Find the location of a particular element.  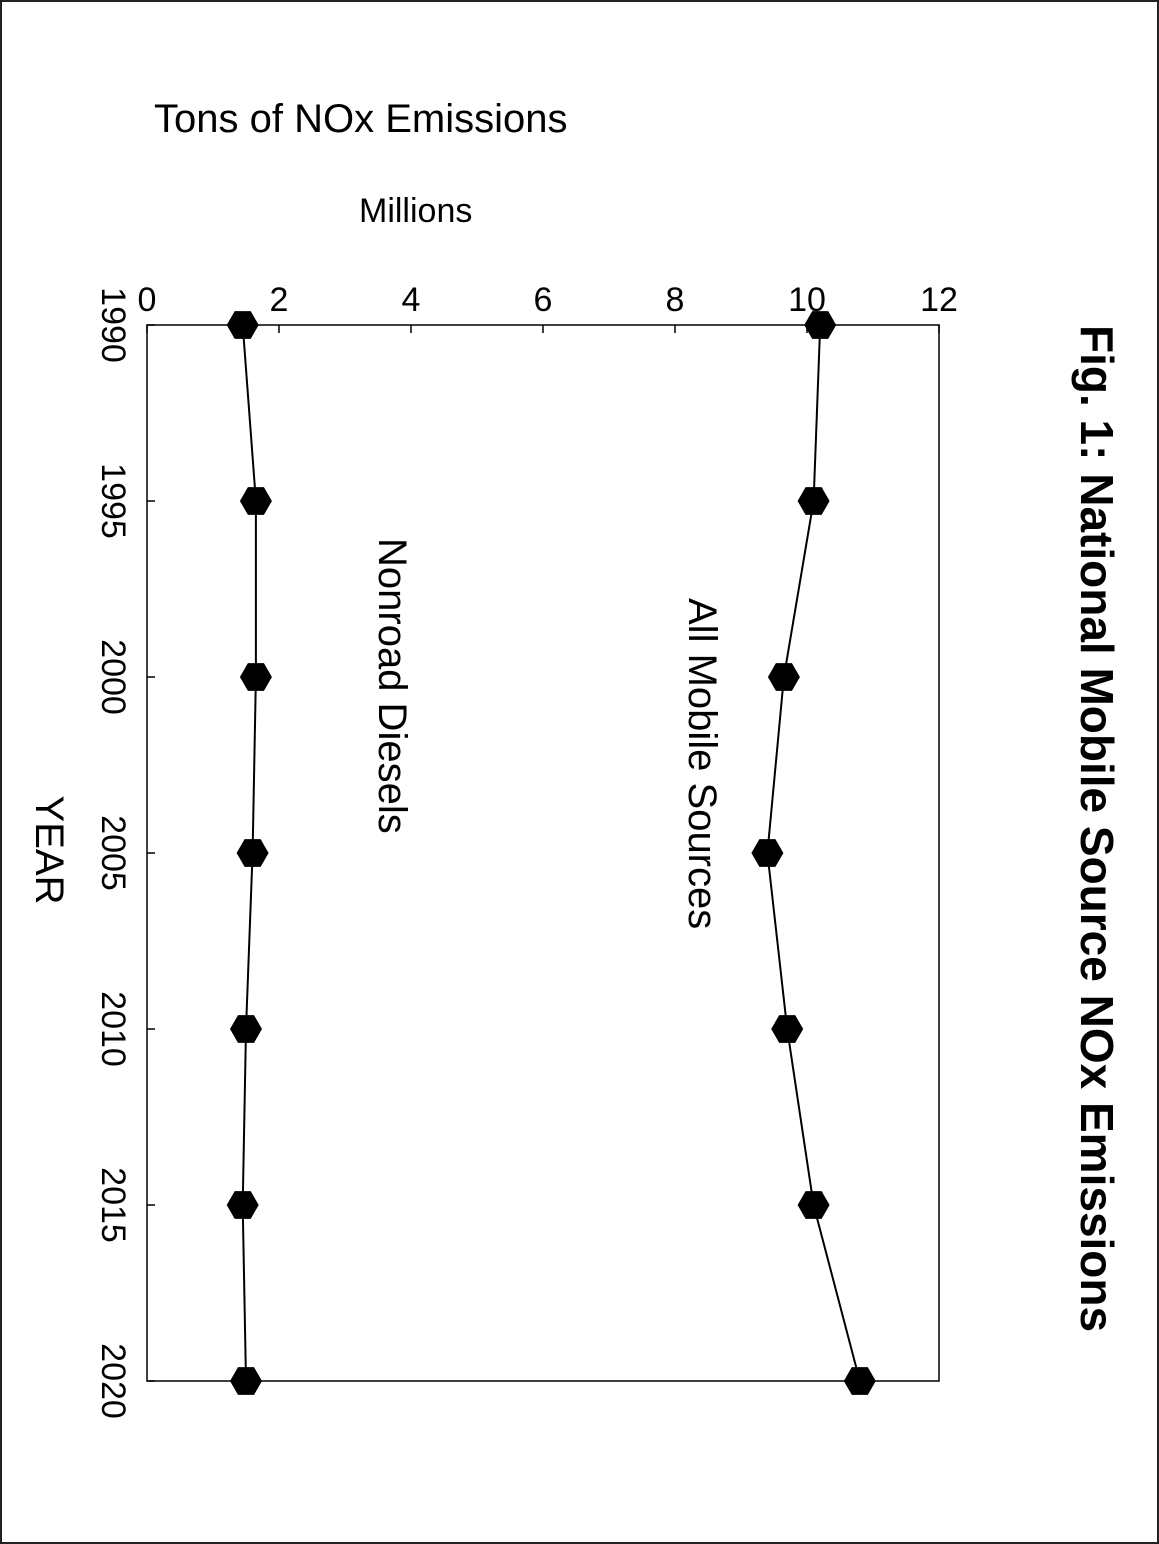

x-tick-label: 2010 is located at coordinates (113, 1029).